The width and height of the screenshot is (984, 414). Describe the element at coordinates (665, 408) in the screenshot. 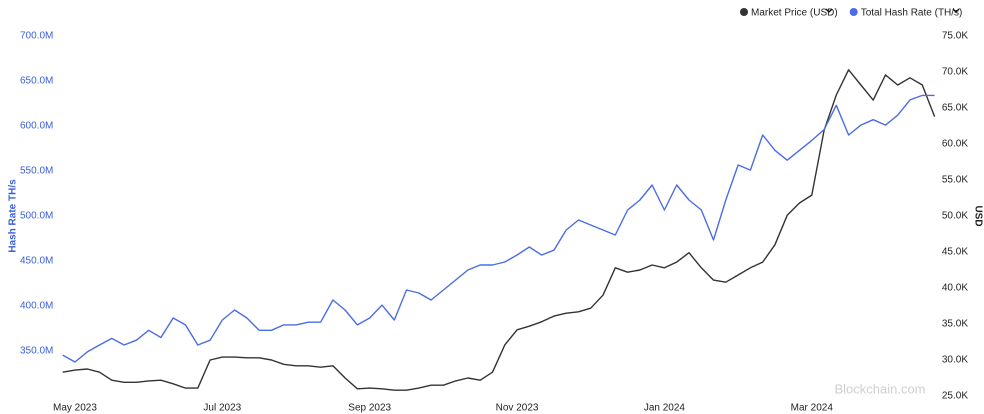

I see `x-tick-label: Jan 2024` at that location.